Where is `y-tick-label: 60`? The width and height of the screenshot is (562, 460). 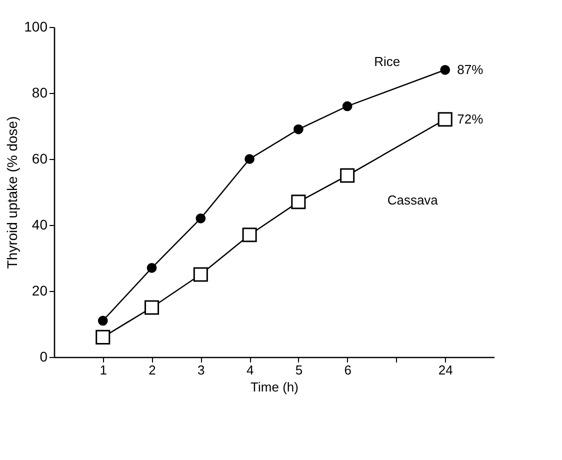 y-tick-label: 60 is located at coordinates (40, 158).